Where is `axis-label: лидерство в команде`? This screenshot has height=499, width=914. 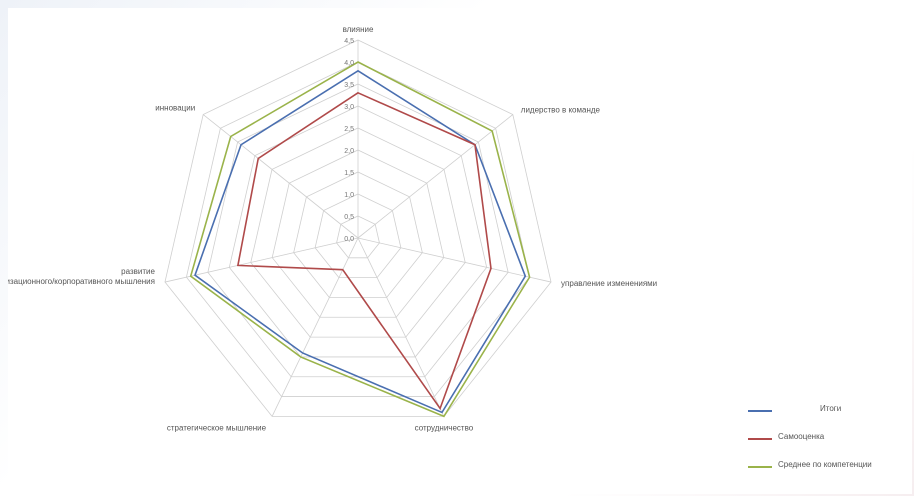 axis-label: лидерство в команде is located at coordinates (561, 110).